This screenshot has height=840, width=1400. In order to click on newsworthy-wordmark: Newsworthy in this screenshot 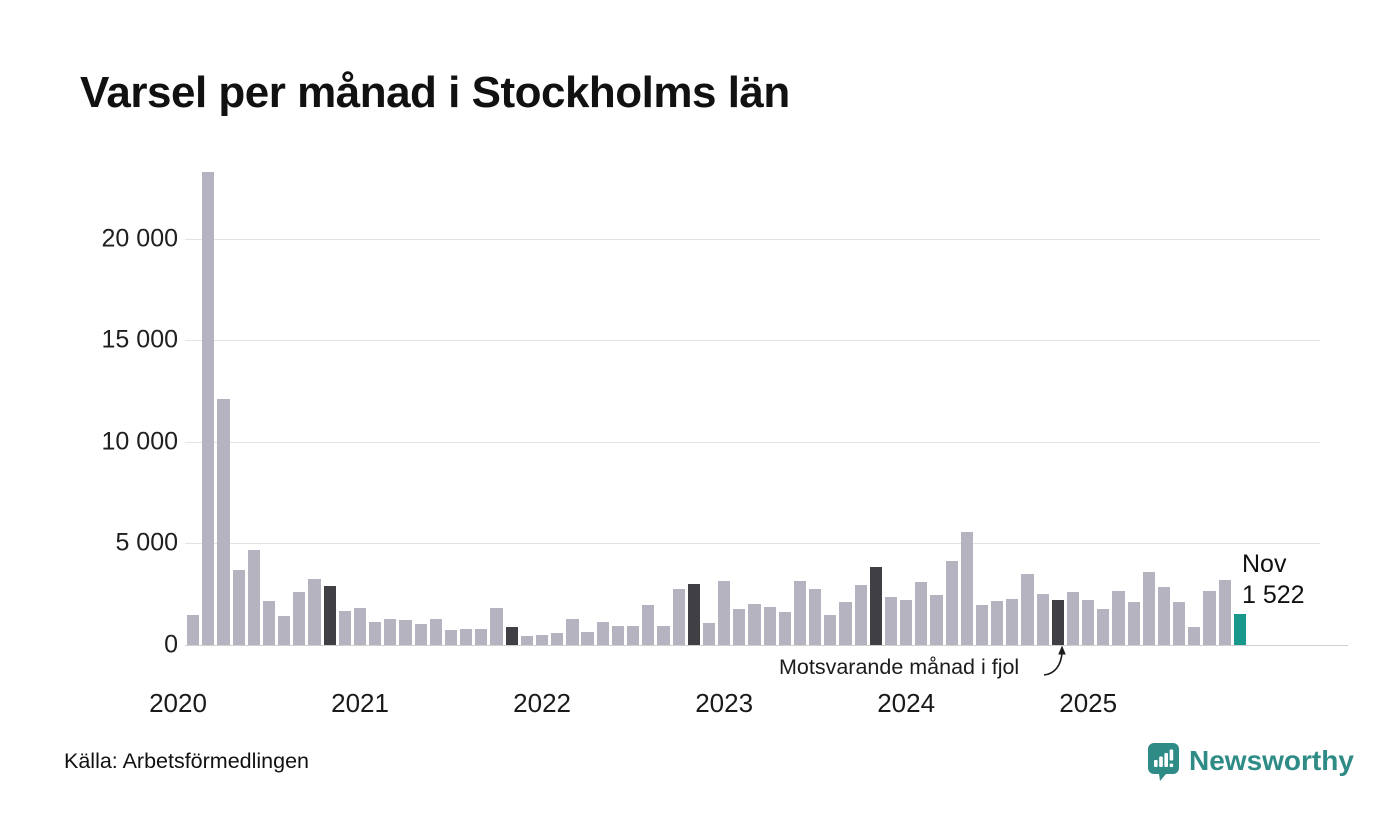, I will do `click(1271, 760)`.